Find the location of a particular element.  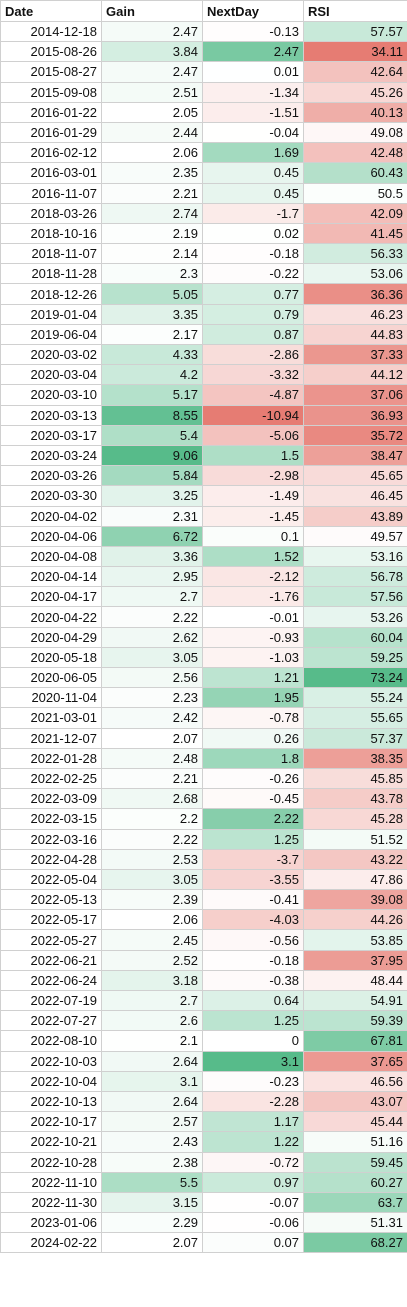

nextday-cell: -0.56 is located at coordinates (253, 940).